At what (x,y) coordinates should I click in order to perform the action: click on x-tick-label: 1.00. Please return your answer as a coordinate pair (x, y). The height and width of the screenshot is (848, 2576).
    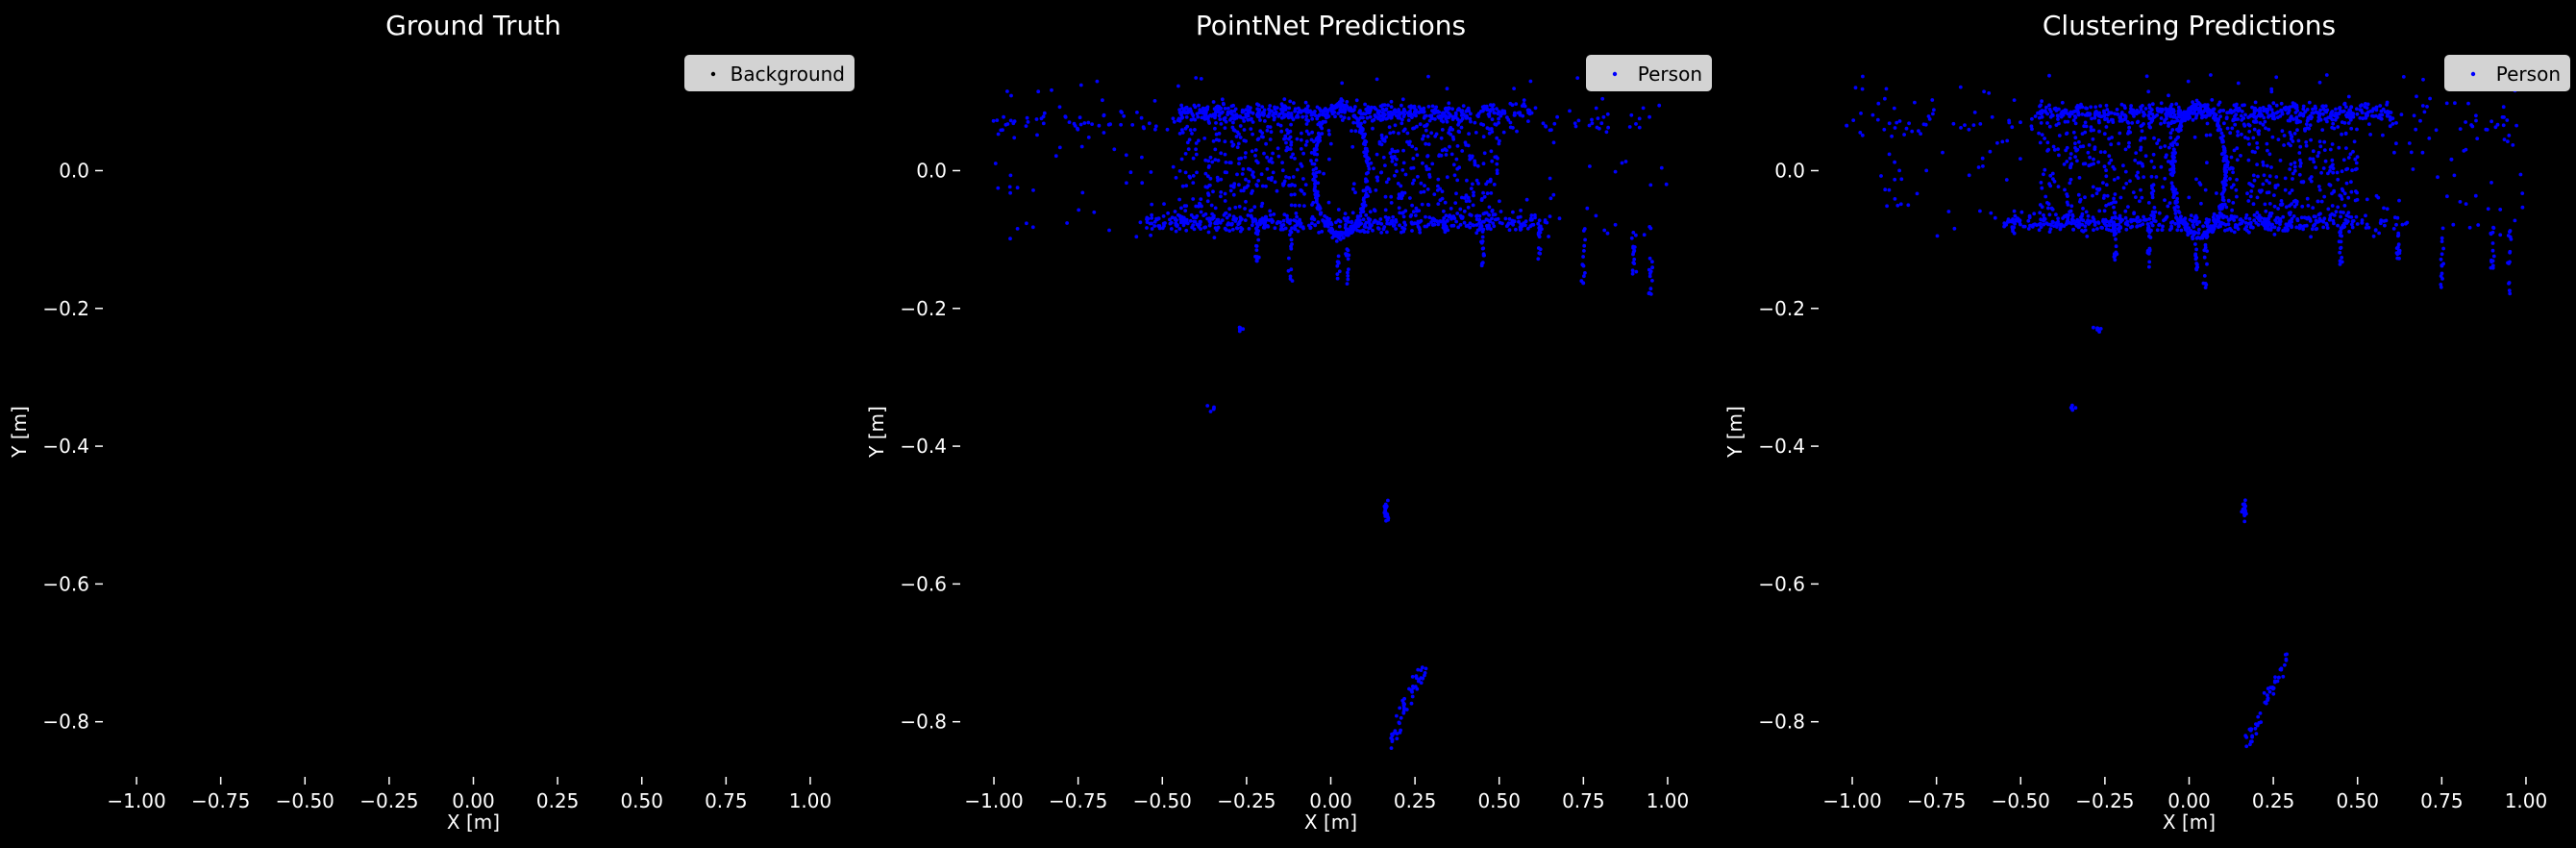
    Looking at the image, I should click on (811, 800).